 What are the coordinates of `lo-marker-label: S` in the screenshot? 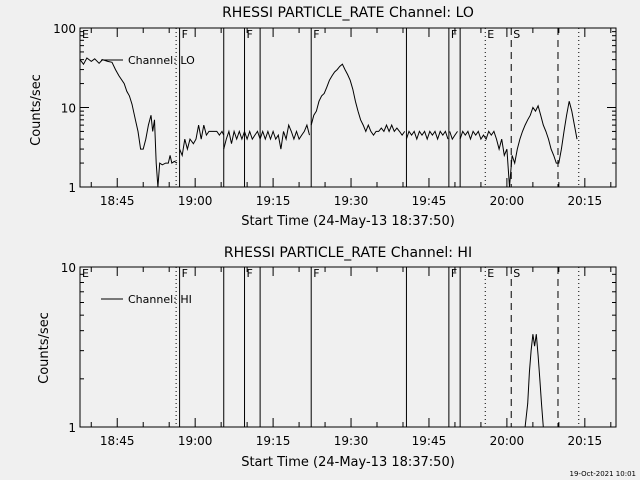 It's located at (516, 34).